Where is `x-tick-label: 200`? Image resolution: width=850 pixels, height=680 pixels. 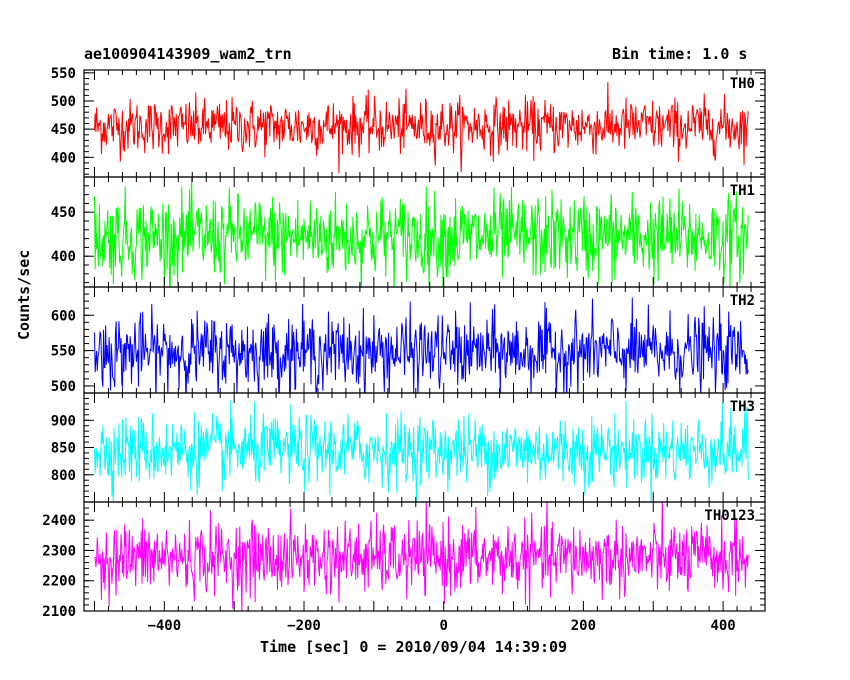 x-tick-label: 200 is located at coordinates (583, 626).